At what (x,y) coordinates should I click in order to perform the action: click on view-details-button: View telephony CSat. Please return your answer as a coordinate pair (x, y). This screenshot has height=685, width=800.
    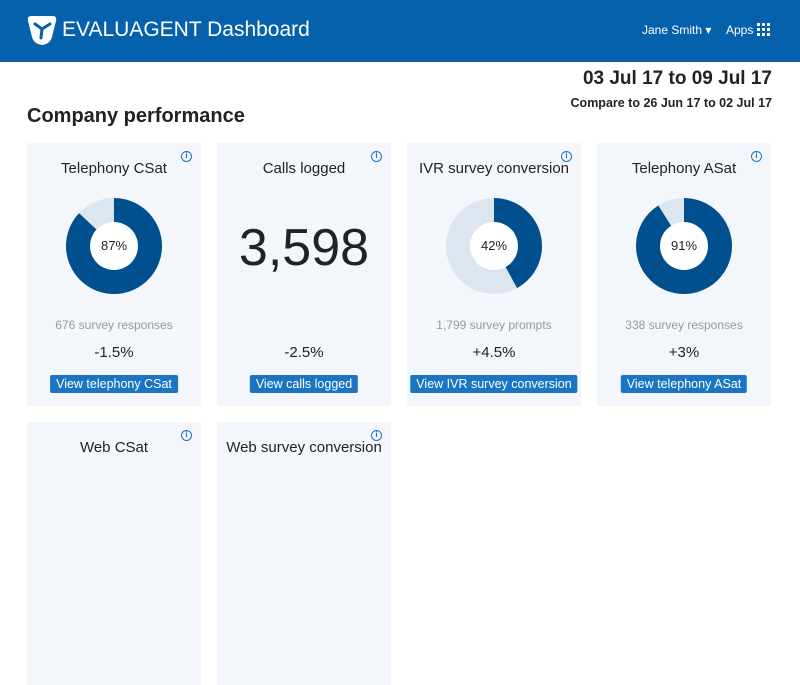
    Looking at the image, I should click on (114, 384).